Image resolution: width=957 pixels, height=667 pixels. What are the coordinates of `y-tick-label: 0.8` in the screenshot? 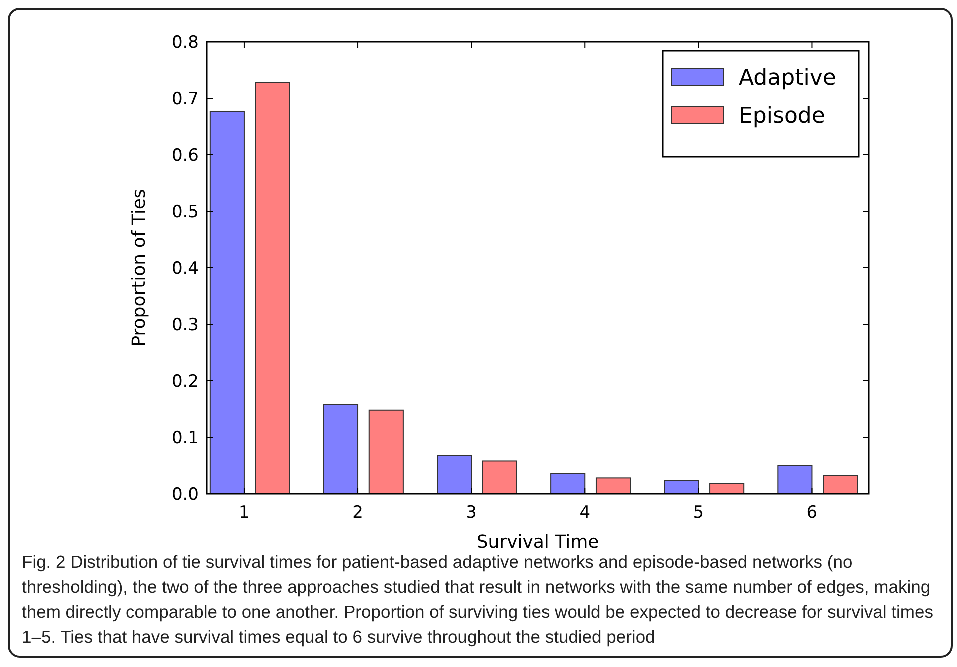 It's located at (185, 43).